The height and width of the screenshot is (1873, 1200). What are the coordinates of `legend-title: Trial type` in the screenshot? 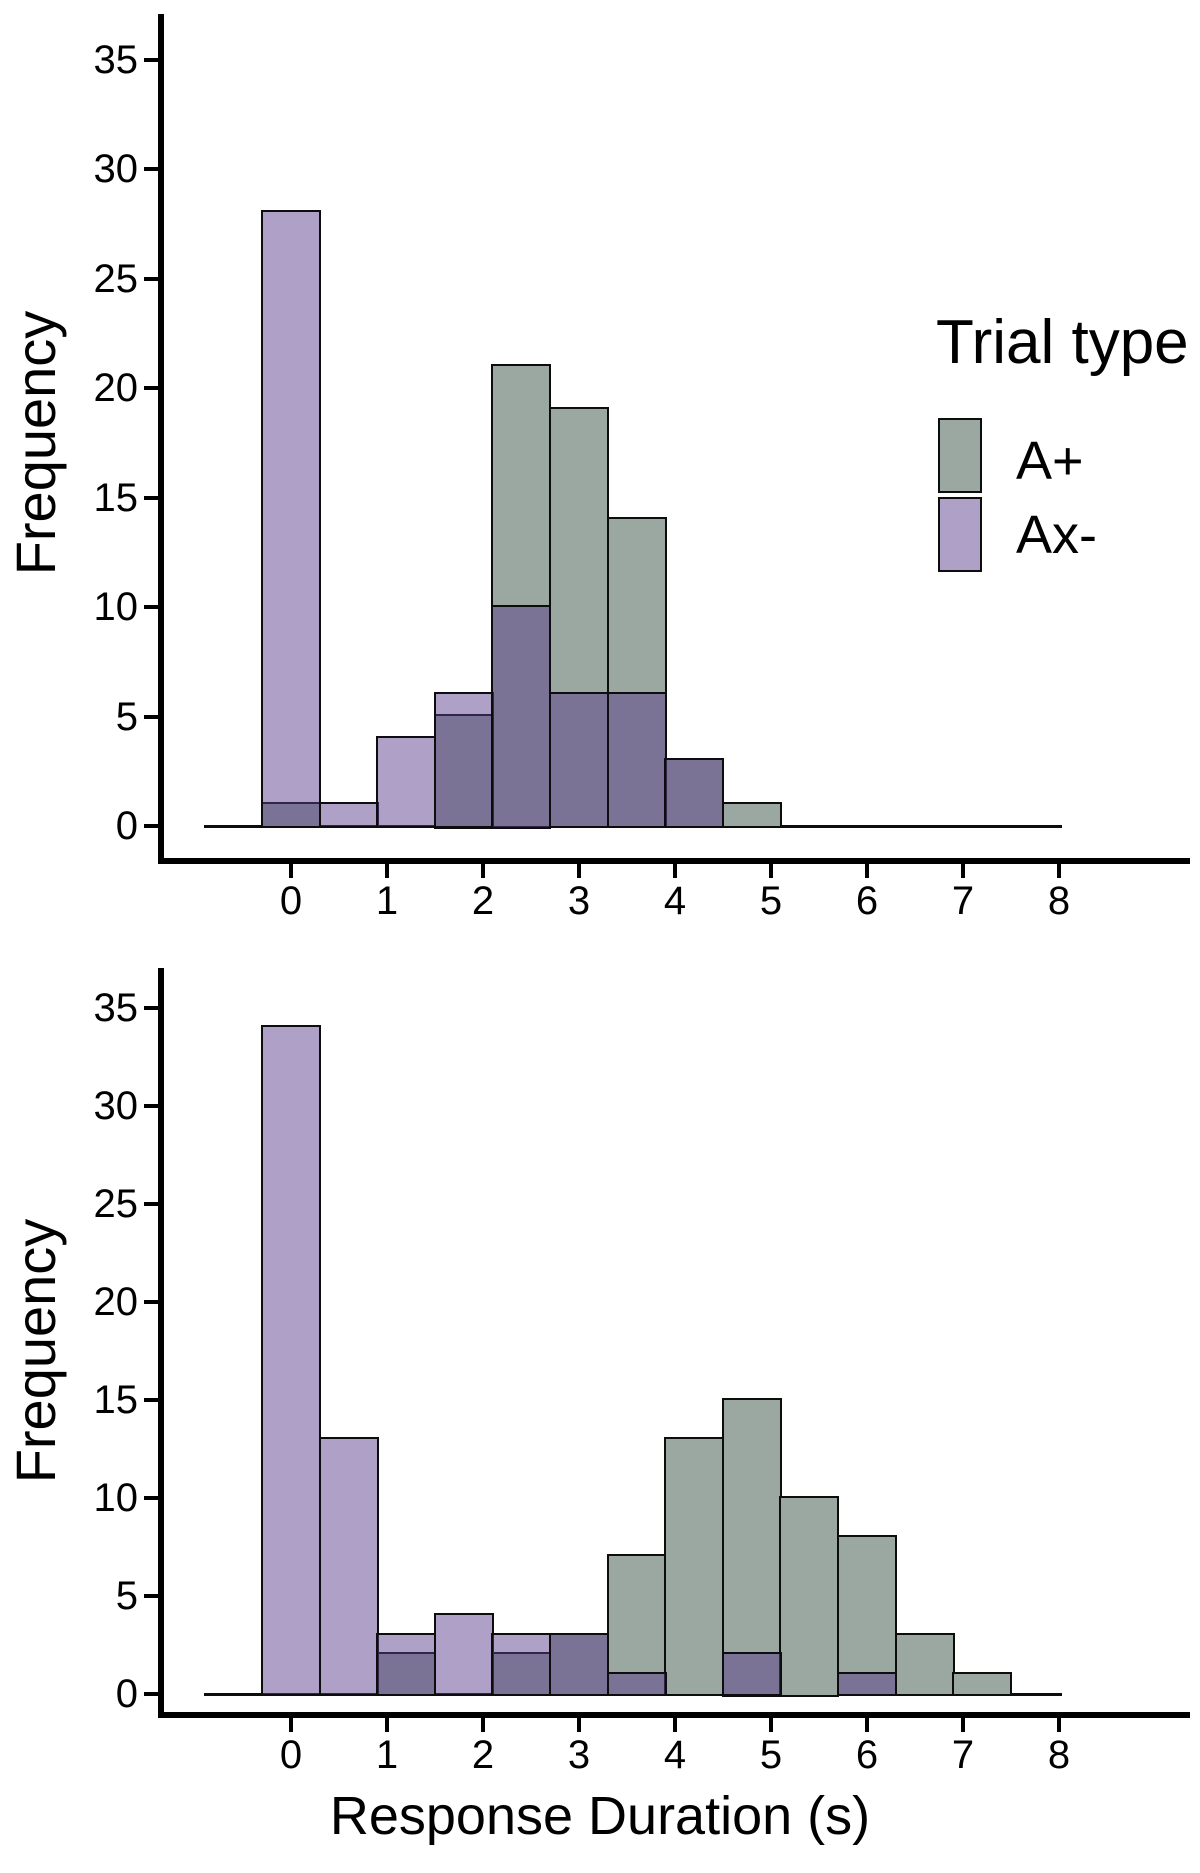 It's located at (1062, 342).